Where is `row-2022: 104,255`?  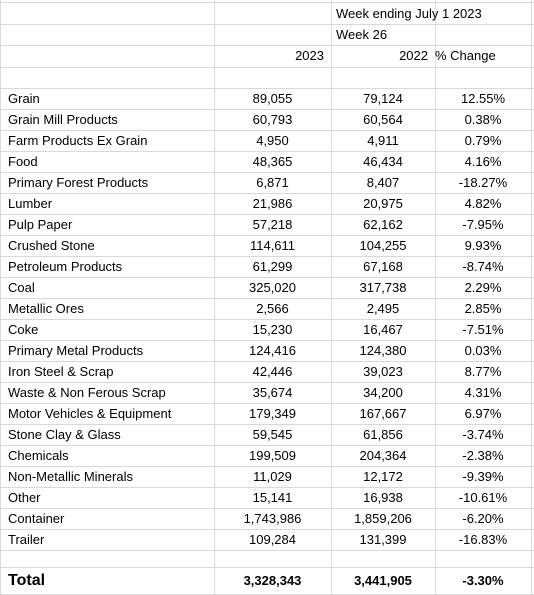
row-2022: 104,255 is located at coordinates (383, 245).